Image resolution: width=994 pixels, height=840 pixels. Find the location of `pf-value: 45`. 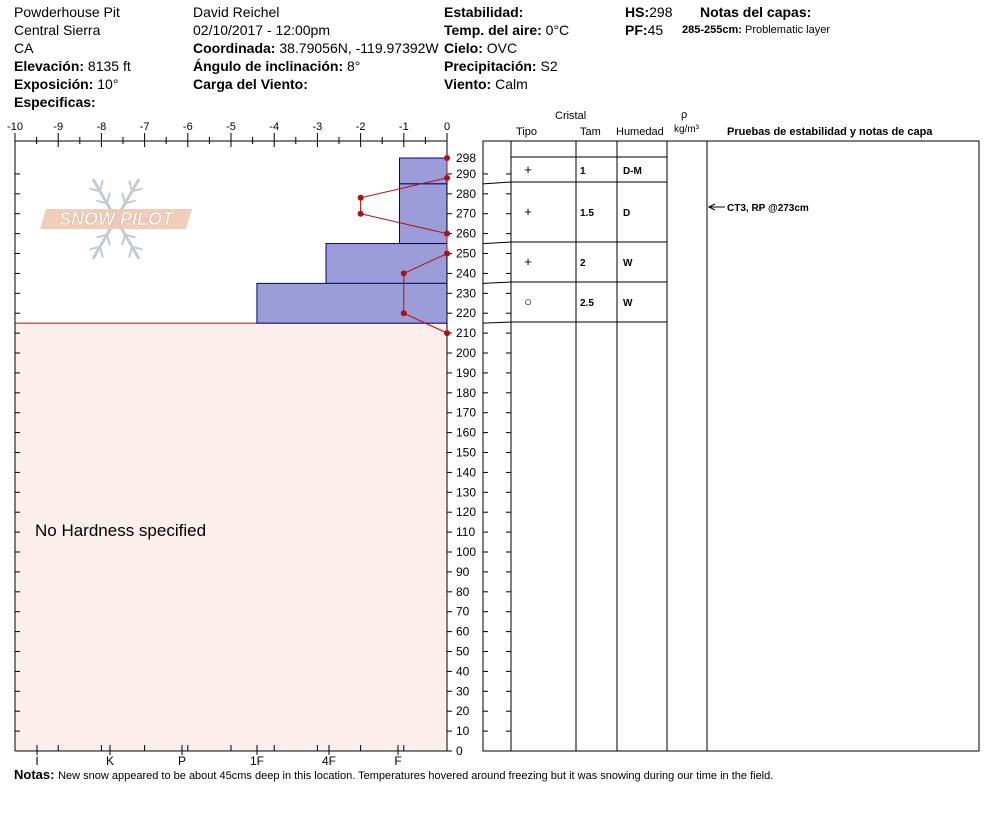

pf-value: 45 is located at coordinates (655, 30).